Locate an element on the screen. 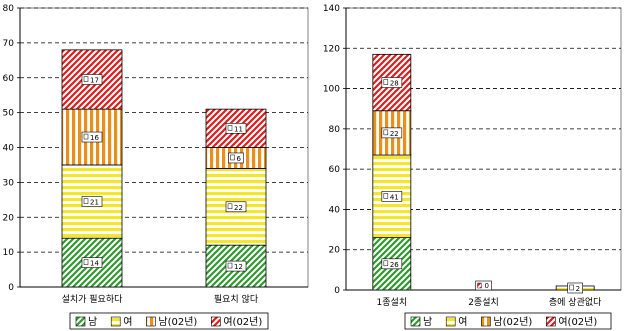 The width and height of the screenshot is (626, 331). legend-box is located at coordinates (508, 321).